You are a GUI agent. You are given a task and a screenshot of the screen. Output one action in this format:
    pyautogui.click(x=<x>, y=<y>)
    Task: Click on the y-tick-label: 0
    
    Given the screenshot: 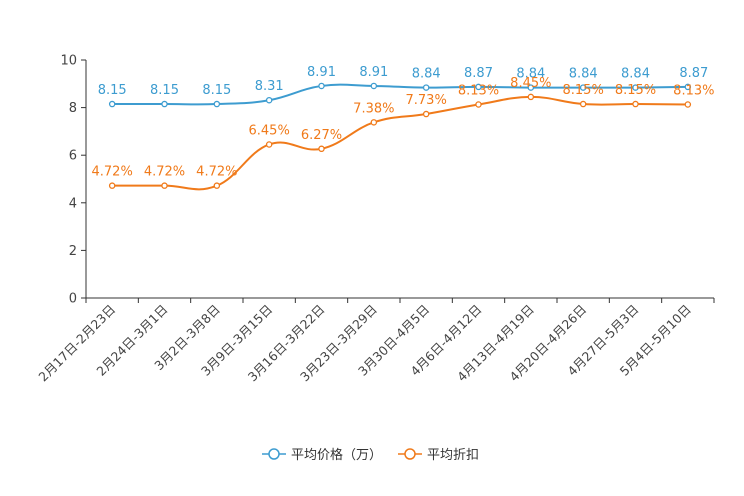 What is the action you would take?
    pyautogui.click(x=73, y=299)
    